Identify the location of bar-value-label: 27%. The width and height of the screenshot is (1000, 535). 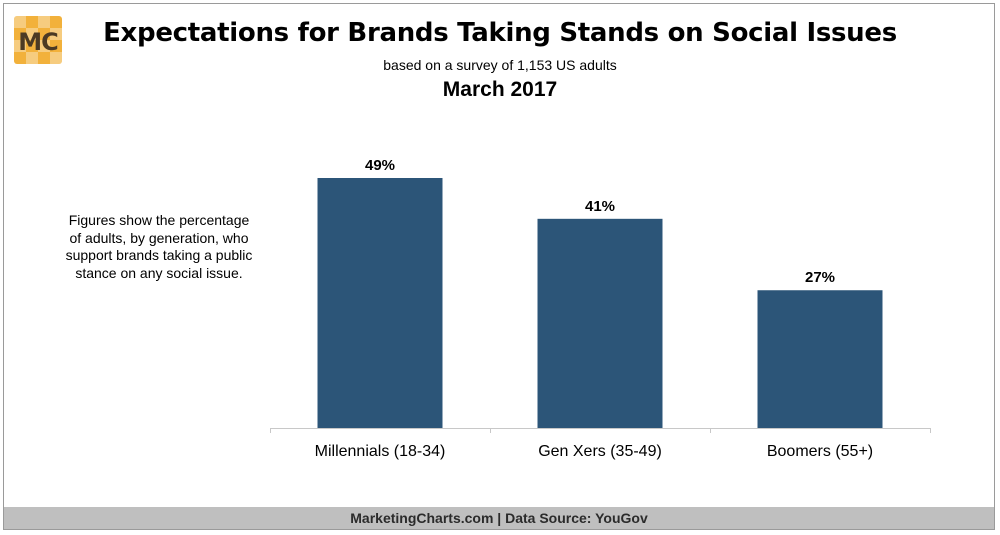
(820, 277).